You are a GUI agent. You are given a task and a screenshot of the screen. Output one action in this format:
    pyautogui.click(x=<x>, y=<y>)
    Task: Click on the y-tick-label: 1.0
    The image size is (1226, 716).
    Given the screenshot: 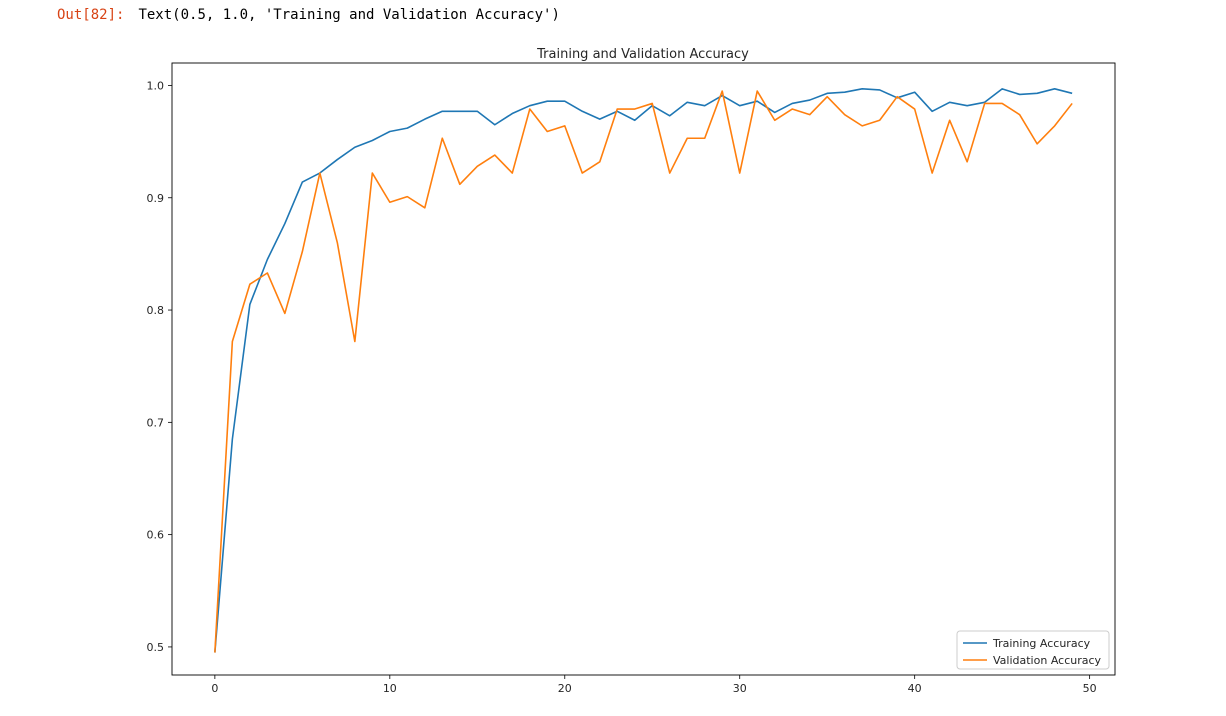 What is the action you would take?
    pyautogui.click(x=156, y=85)
    